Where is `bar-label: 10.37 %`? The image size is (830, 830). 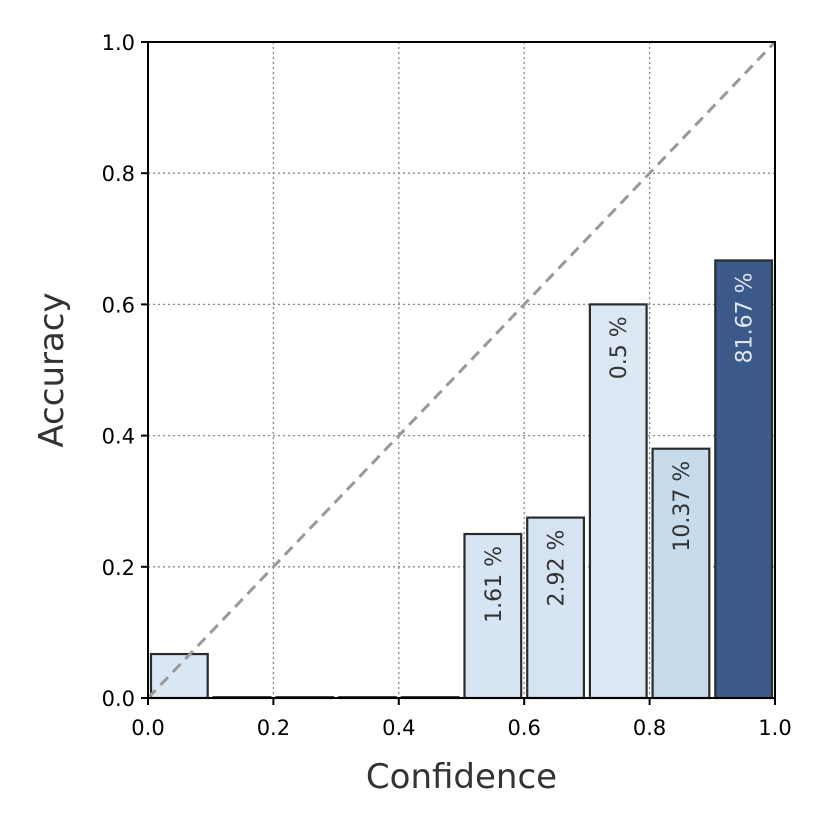 bar-label: 10.37 % is located at coordinates (682, 506).